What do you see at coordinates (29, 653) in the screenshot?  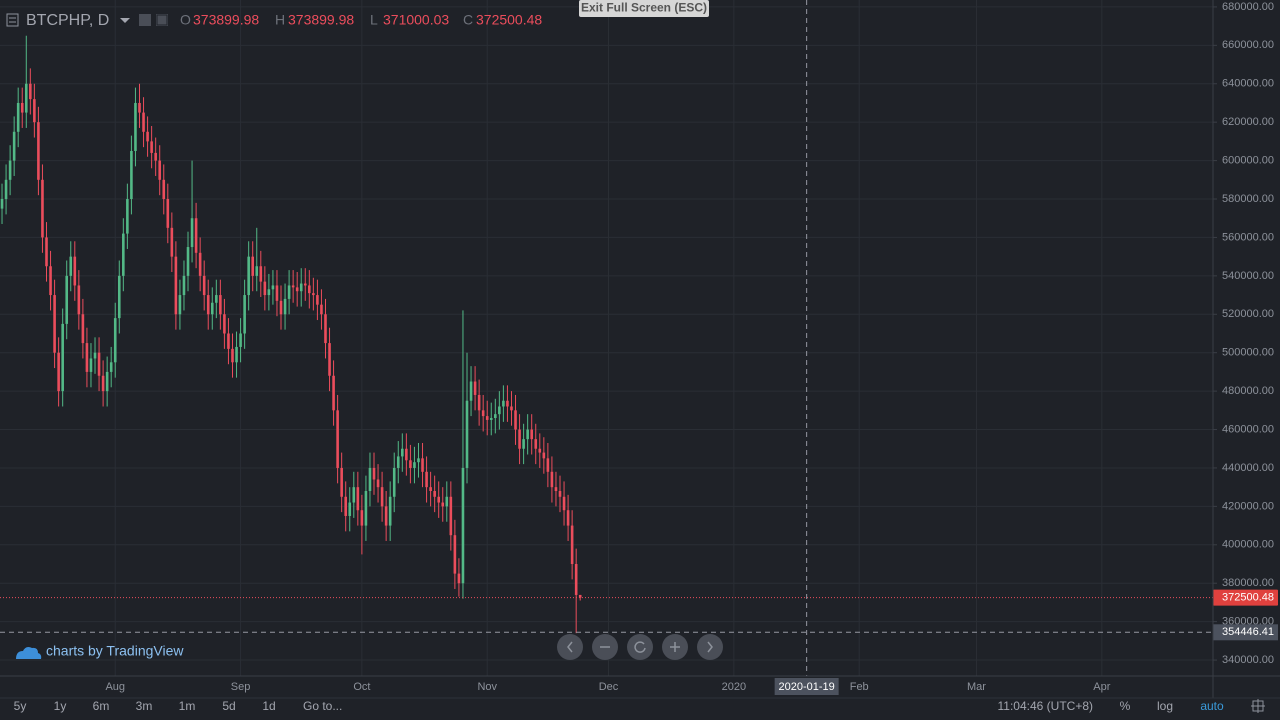 I see `logo` at bounding box center [29, 653].